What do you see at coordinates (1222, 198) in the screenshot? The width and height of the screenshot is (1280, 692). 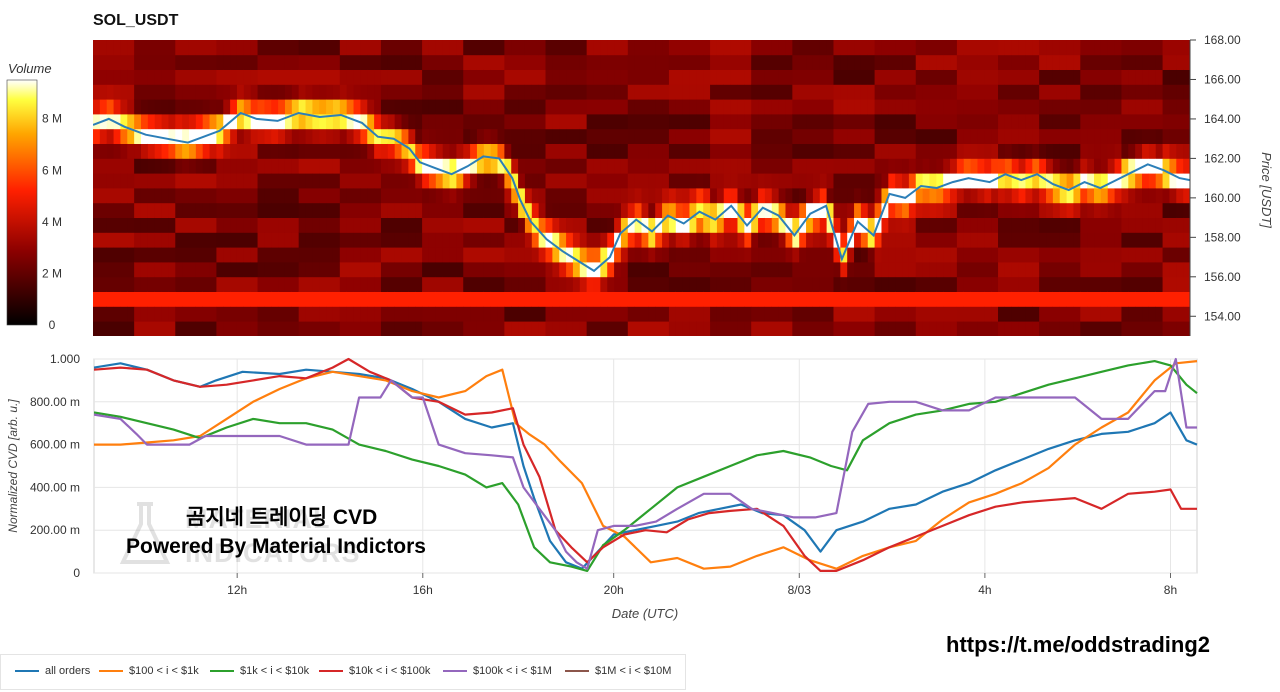 I see `heatmap-y-tick-label: 160.00` at bounding box center [1222, 198].